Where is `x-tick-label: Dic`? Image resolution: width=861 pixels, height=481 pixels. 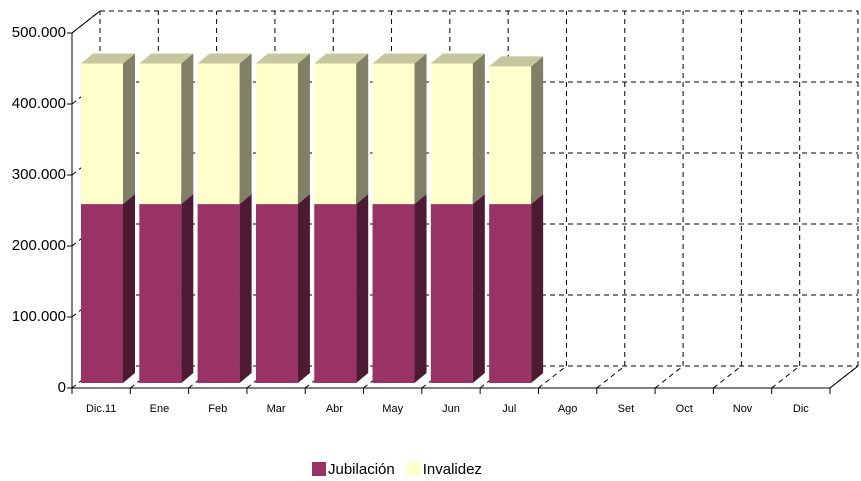
x-tick-label: Dic is located at coordinates (801, 409).